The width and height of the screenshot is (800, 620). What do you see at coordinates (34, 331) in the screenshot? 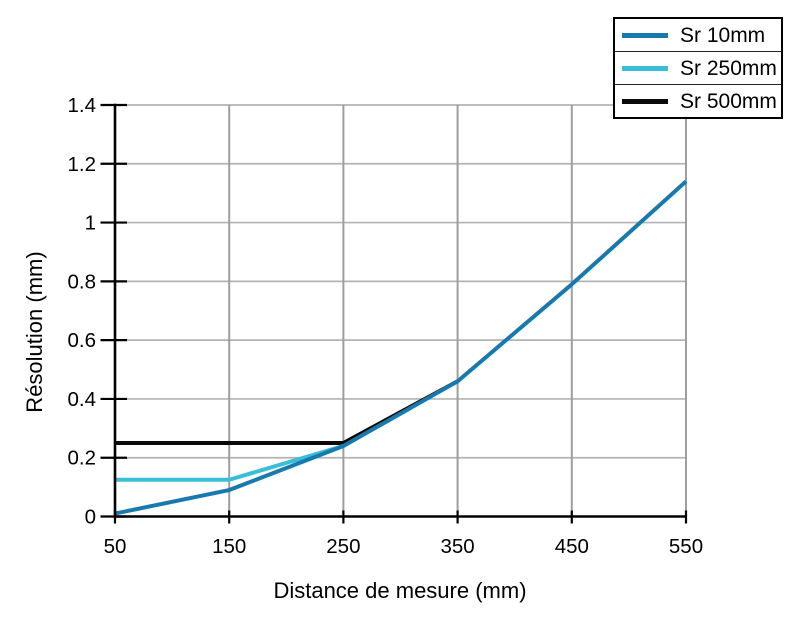
I see `y-axis-title: Résolution (mm)` at bounding box center [34, 331].